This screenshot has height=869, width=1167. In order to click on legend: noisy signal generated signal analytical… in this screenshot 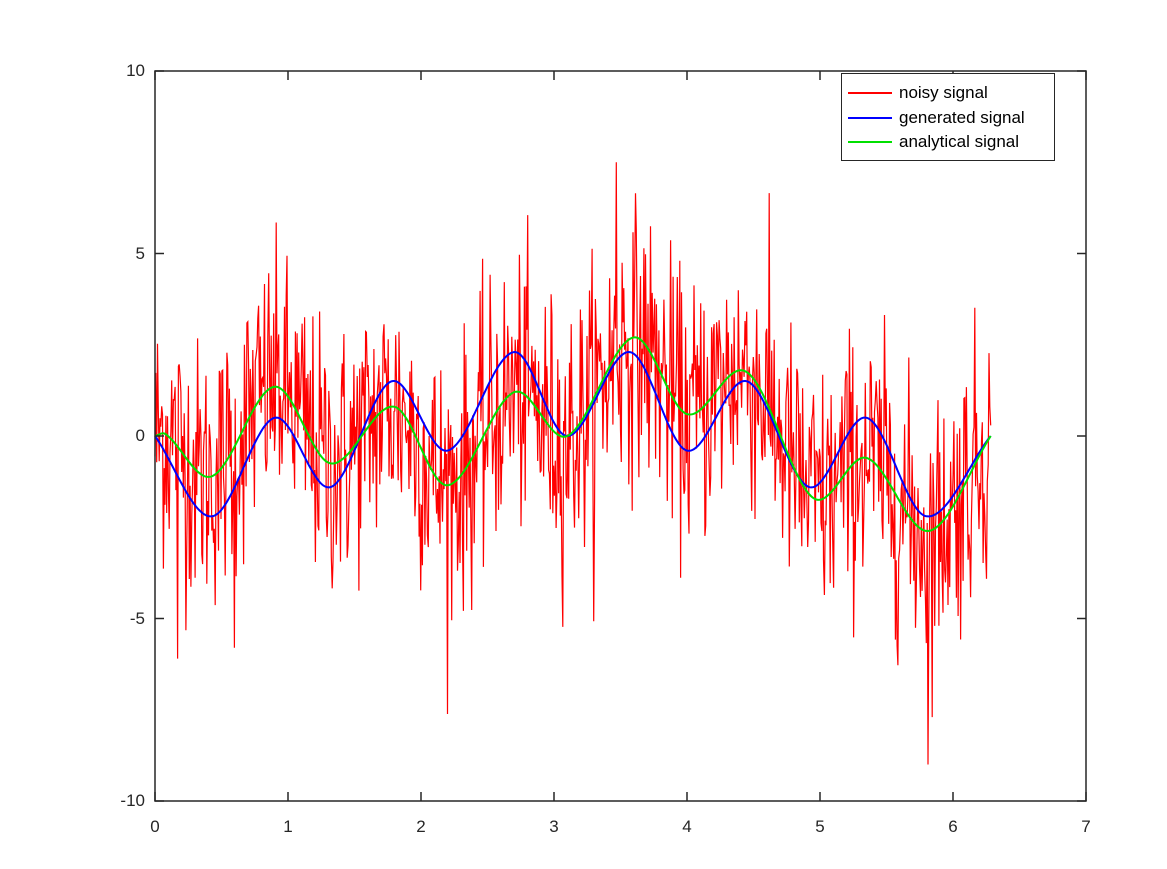, I will do `click(948, 117)`.